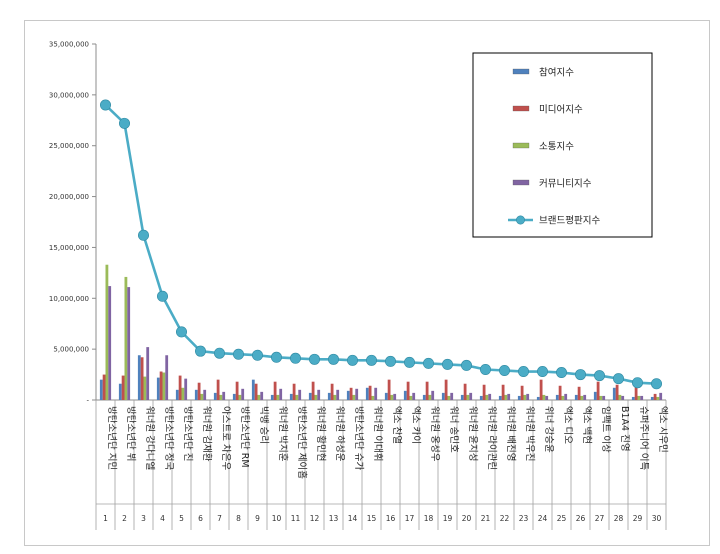  What do you see at coordinates (556, 73) in the screenshot?
I see `legend-label: 참여지수` at bounding box center [556, 73].